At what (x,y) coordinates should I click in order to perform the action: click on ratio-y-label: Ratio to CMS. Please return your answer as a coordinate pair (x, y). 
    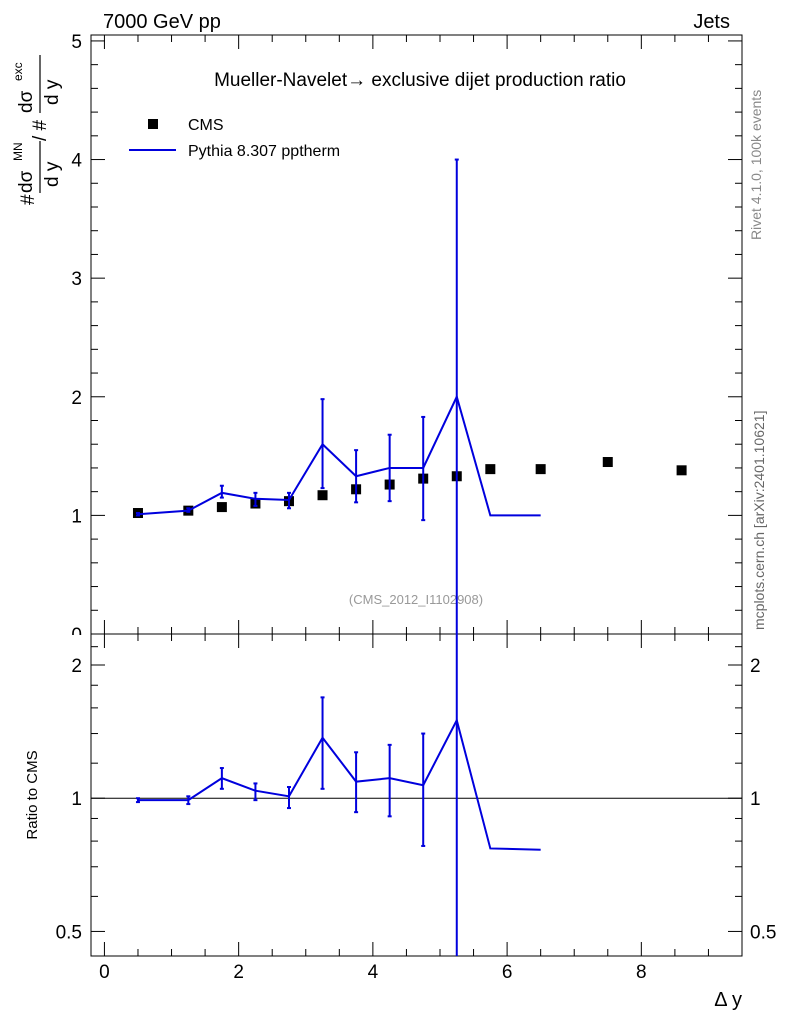
    Looking at the image, I should click on (32, 794).